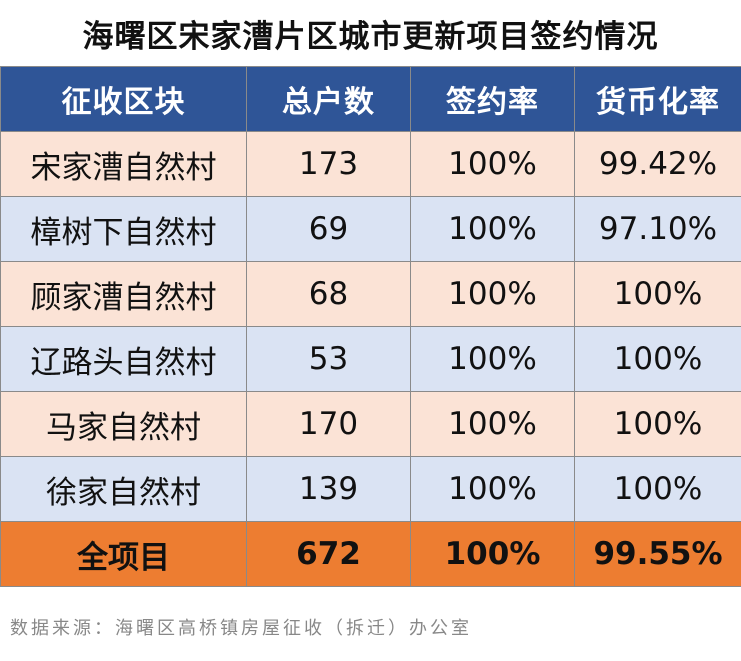  What do you see at coordinates (123, 99) in the screenshot?
I see `column-header-block: 征收区块` at bounding box center [123, 99].